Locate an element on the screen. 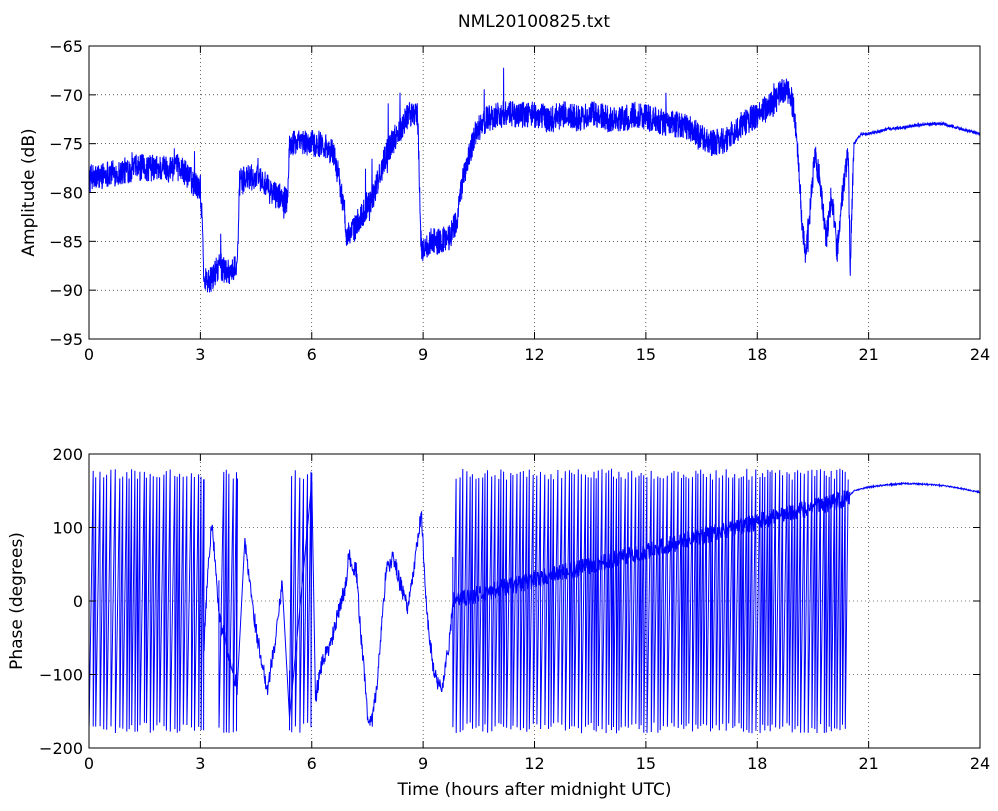 Image resolution: width=998 pixels, height=811 pixels. phase-y-tick-label: −100 is located at coordinates (61, 675).